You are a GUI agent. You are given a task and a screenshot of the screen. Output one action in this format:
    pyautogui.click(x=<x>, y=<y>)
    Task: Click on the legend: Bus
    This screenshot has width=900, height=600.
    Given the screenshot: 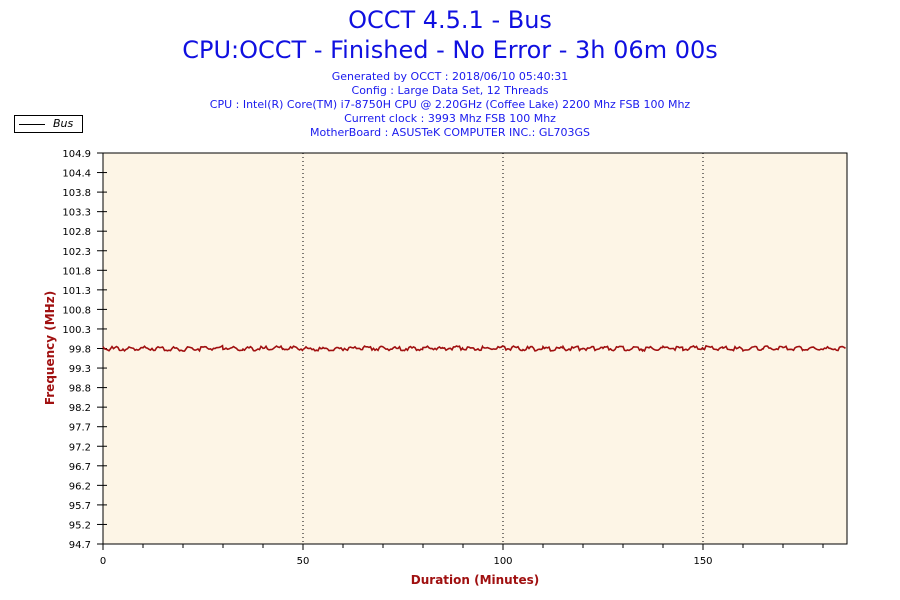 What is the action you would take?
    pyautogui.click(x=48, y=124)
    